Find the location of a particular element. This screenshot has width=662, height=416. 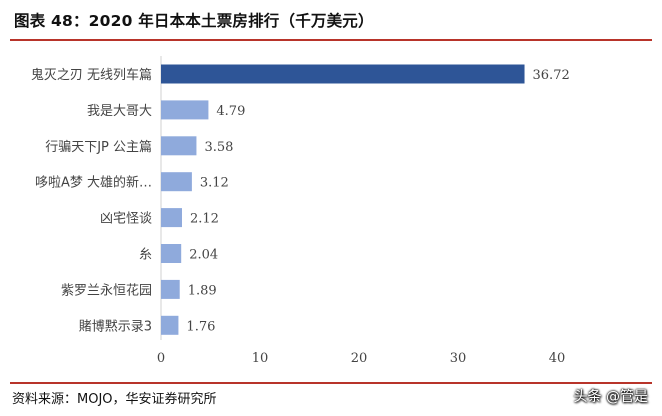

category-label: 鬼灭之刃 无线列车篇 is located at coordinates (91, 75).